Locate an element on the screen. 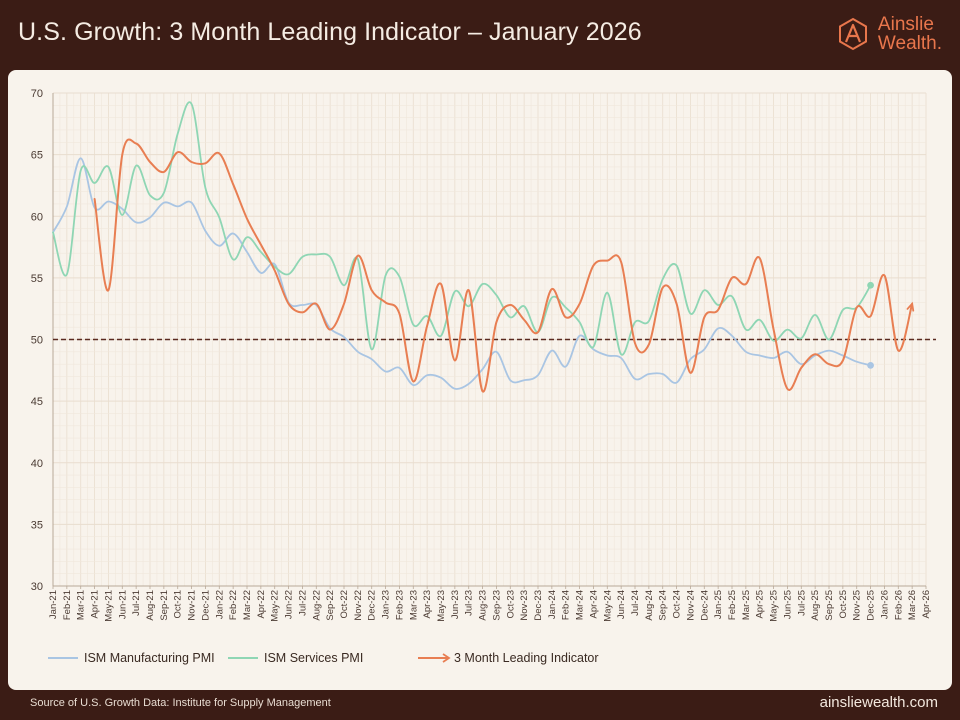 Image resolution: width=960 pixels, height=720 pixels. y-tick-label: 55 is located at coordinates (37, 279).